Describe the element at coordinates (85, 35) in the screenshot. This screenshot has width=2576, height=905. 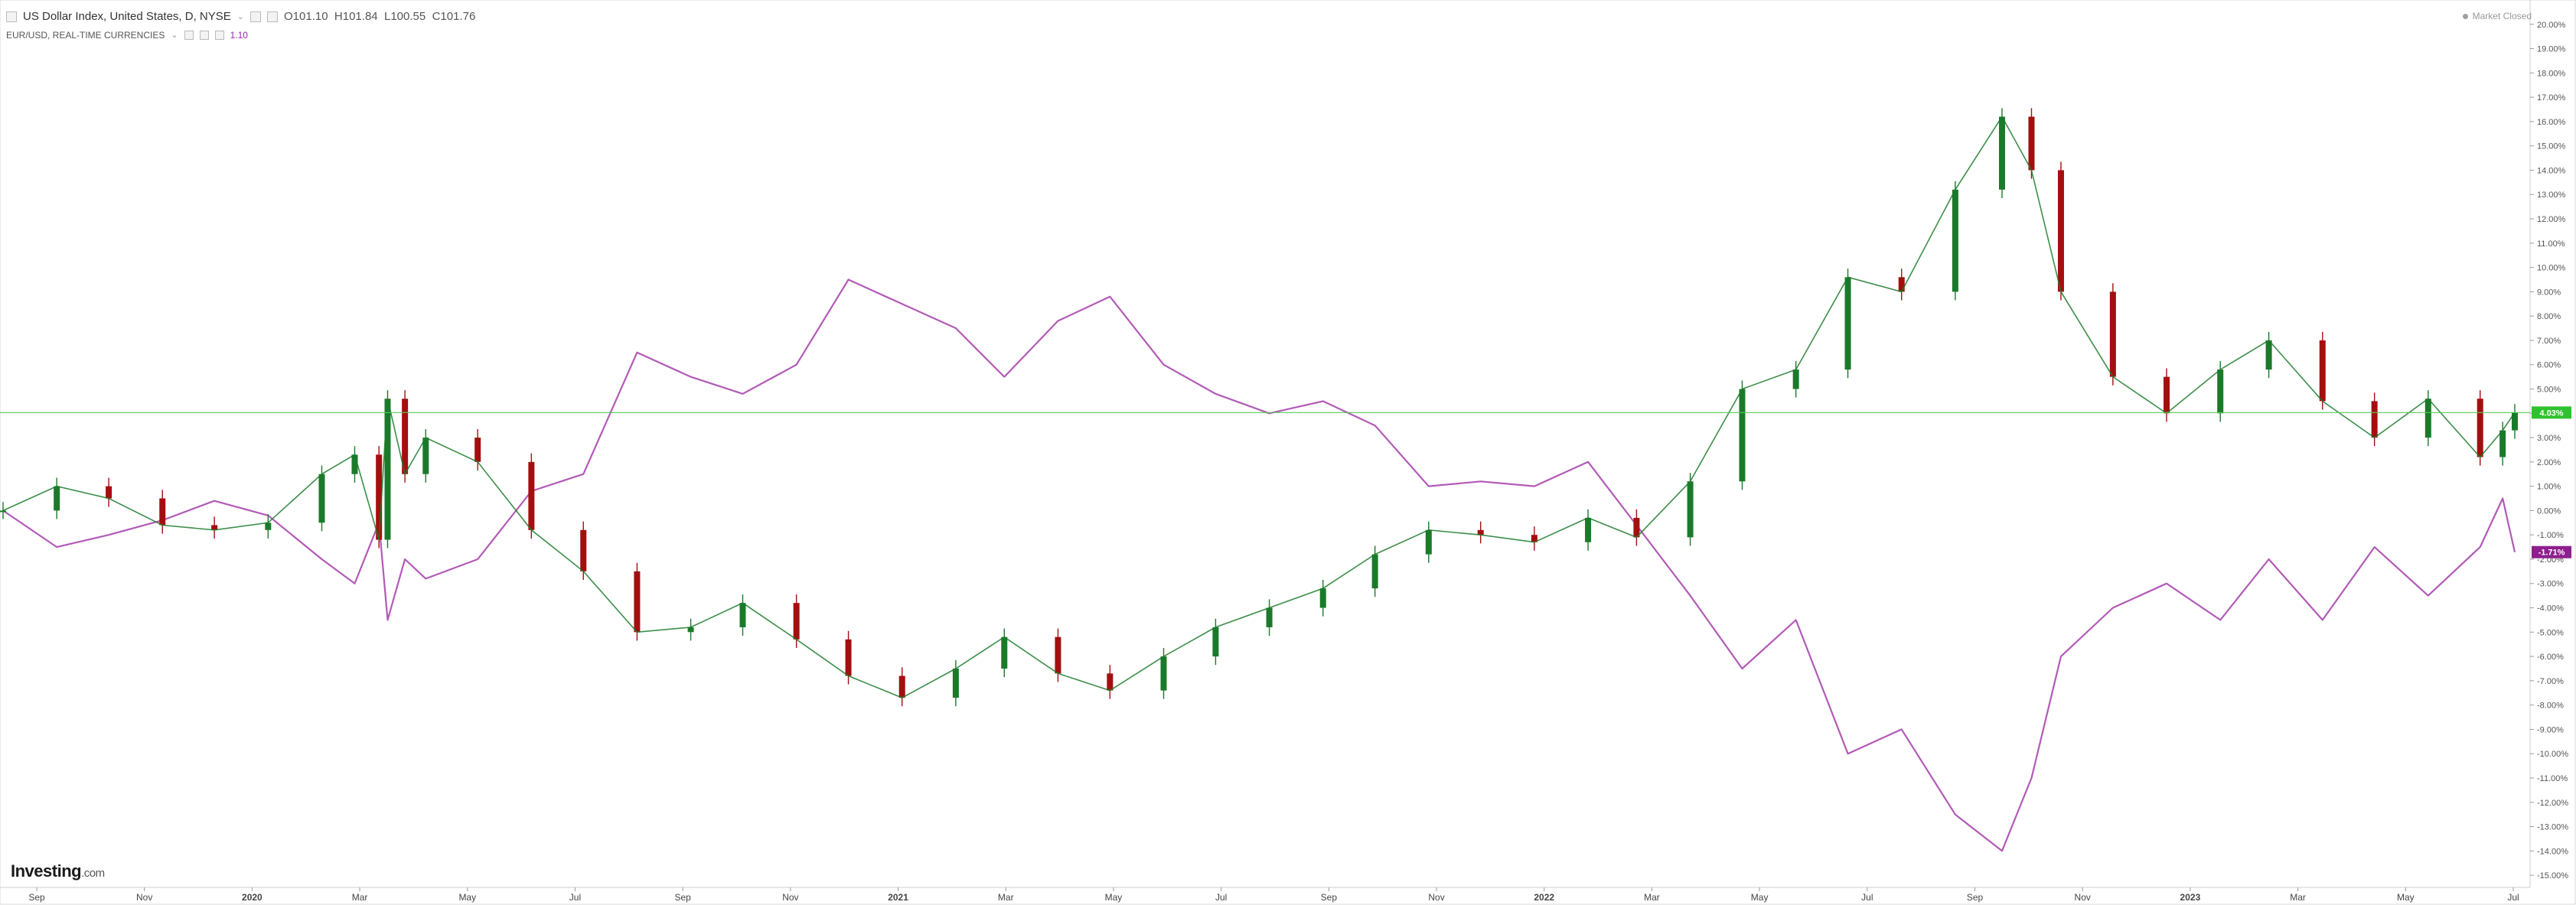
I see `secondary-symbol-title: EUR/USD, REAL-TIME CURRENCIES` at that location.